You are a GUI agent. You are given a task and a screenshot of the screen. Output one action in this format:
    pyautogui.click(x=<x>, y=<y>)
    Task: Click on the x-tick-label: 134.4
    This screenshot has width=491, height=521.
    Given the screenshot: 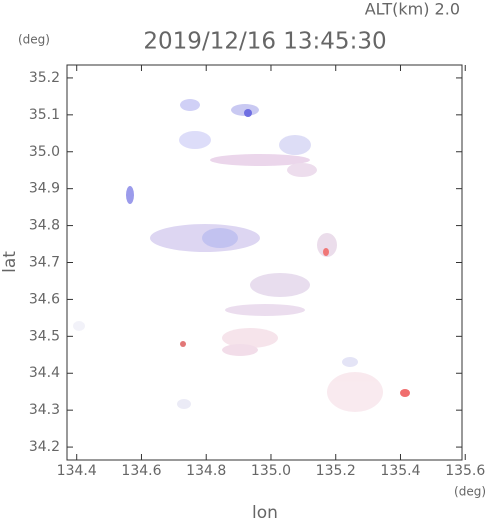 What is the action you would take?
    pyautogui.click(x=77, y=471)
    